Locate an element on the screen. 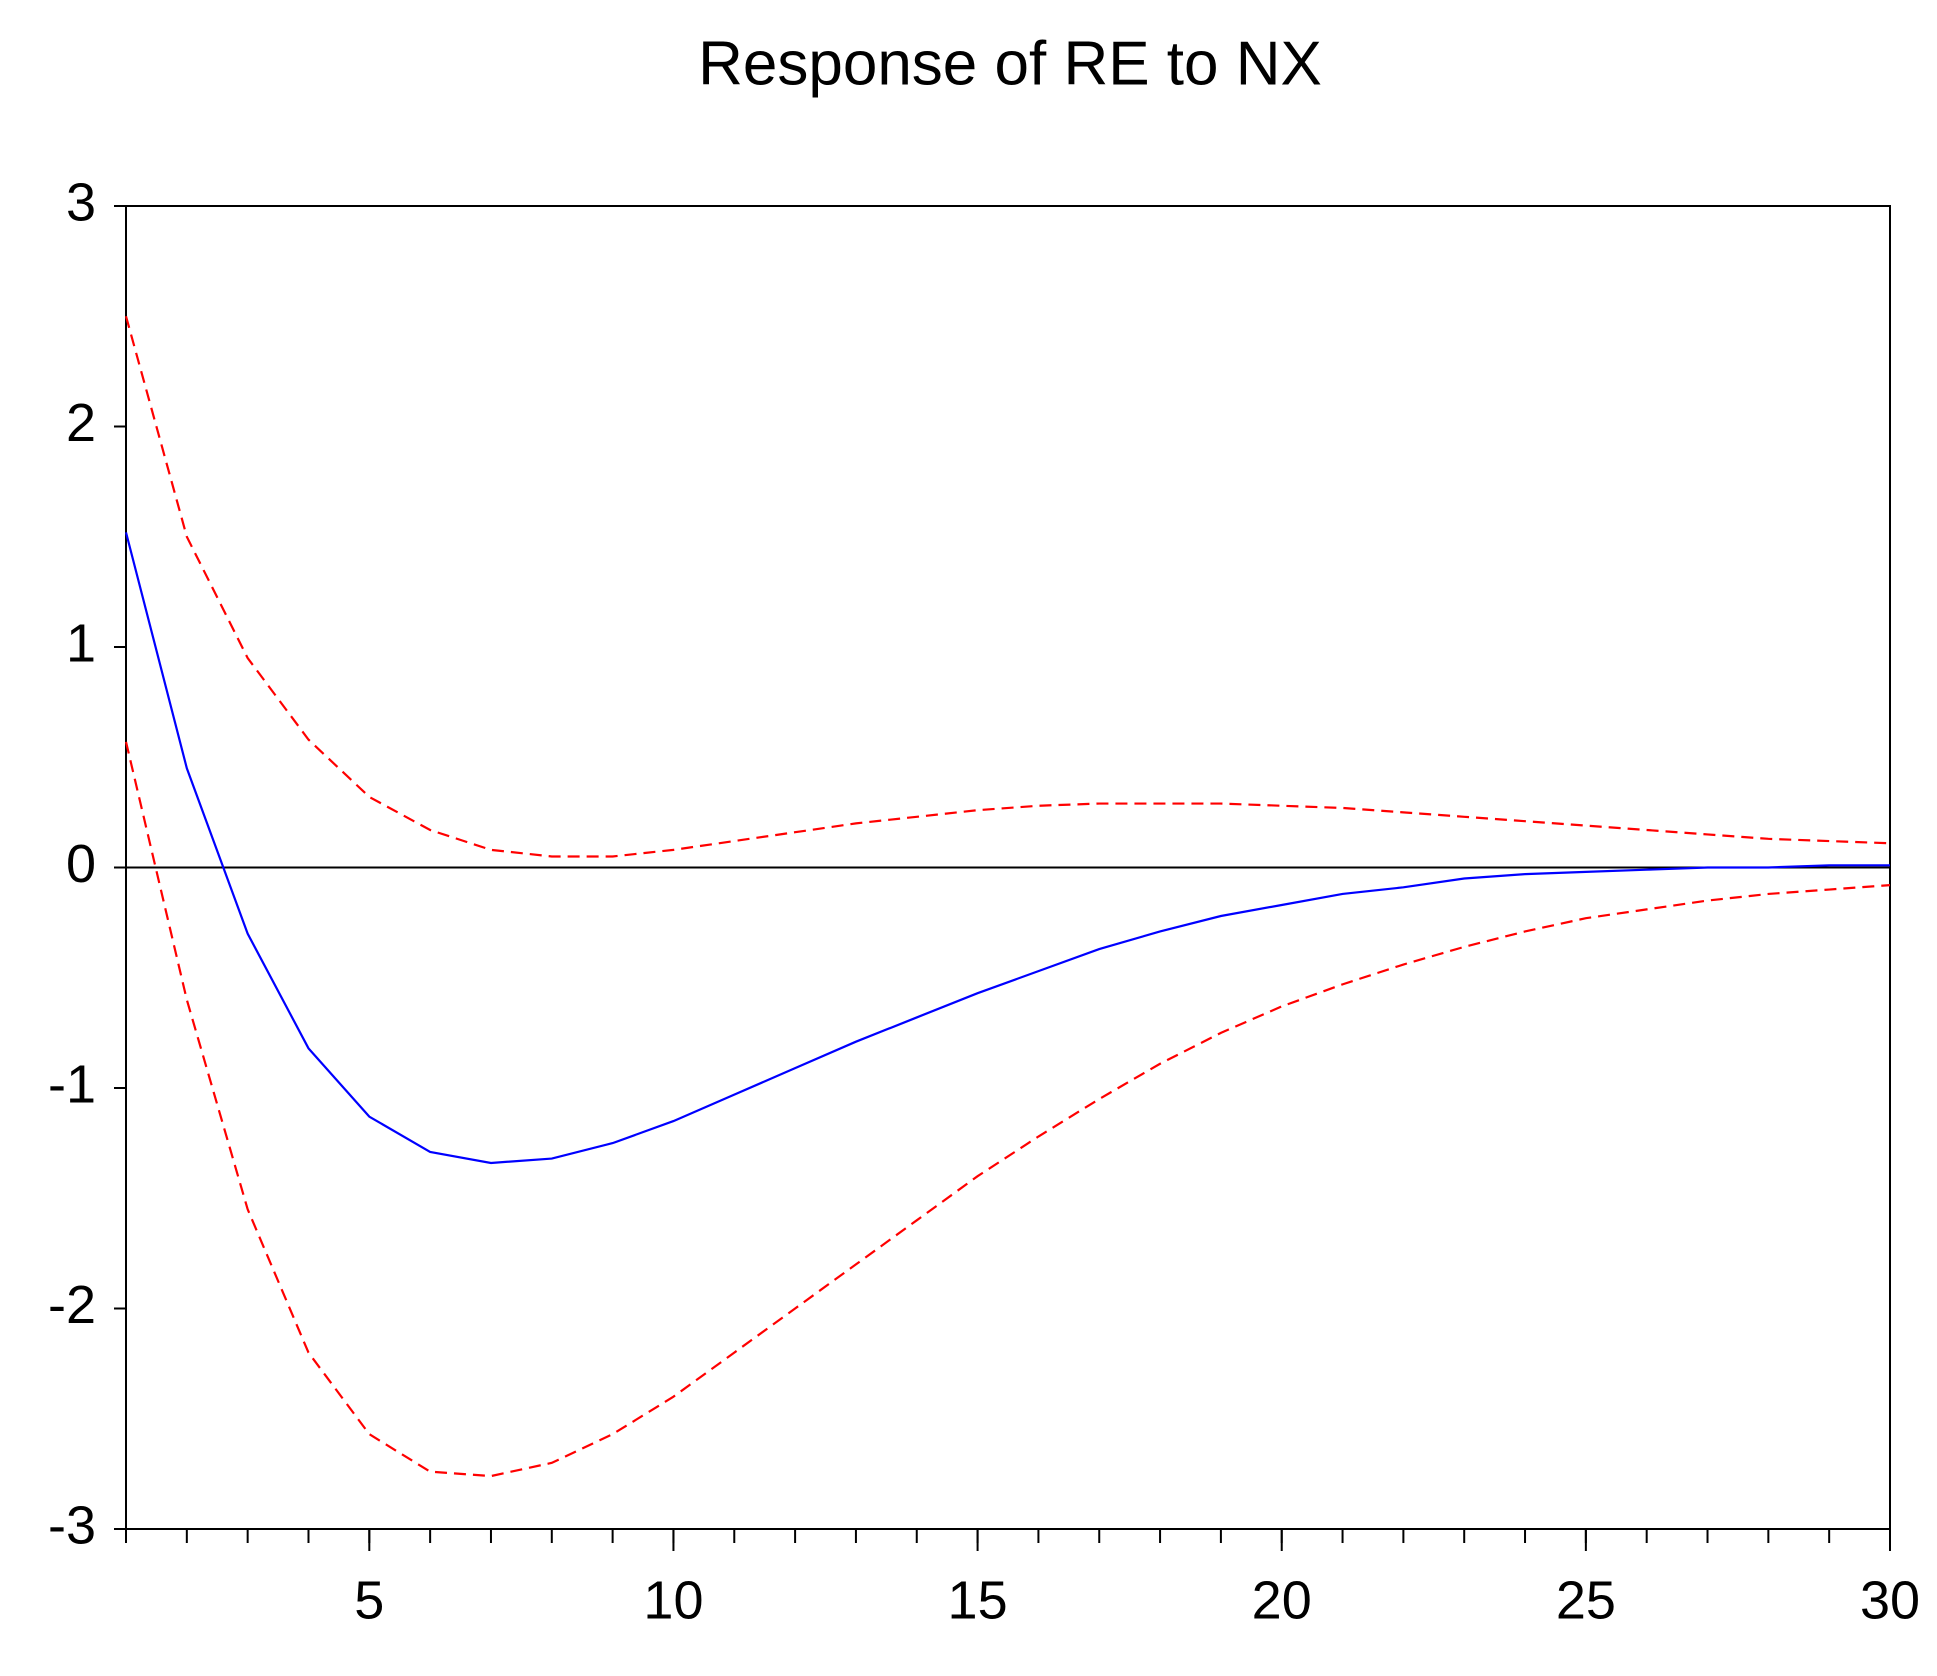 The image size is (1937, 1676). chart-title: Response of RE to NX is located at coordinates (1010, 63).